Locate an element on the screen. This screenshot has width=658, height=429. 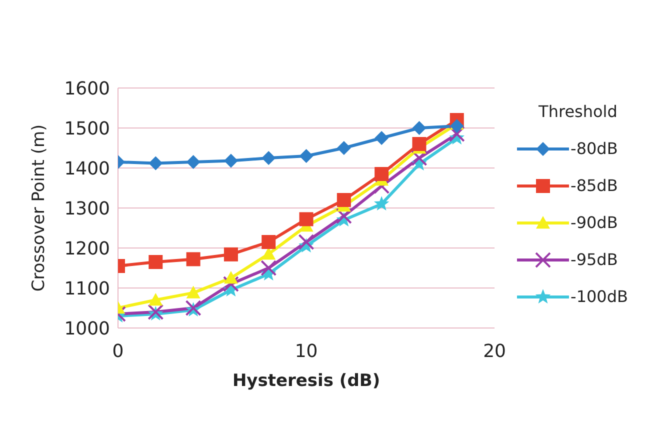
x-axis-title: Hysteresis (dB) is located at coordinates (306, 381).